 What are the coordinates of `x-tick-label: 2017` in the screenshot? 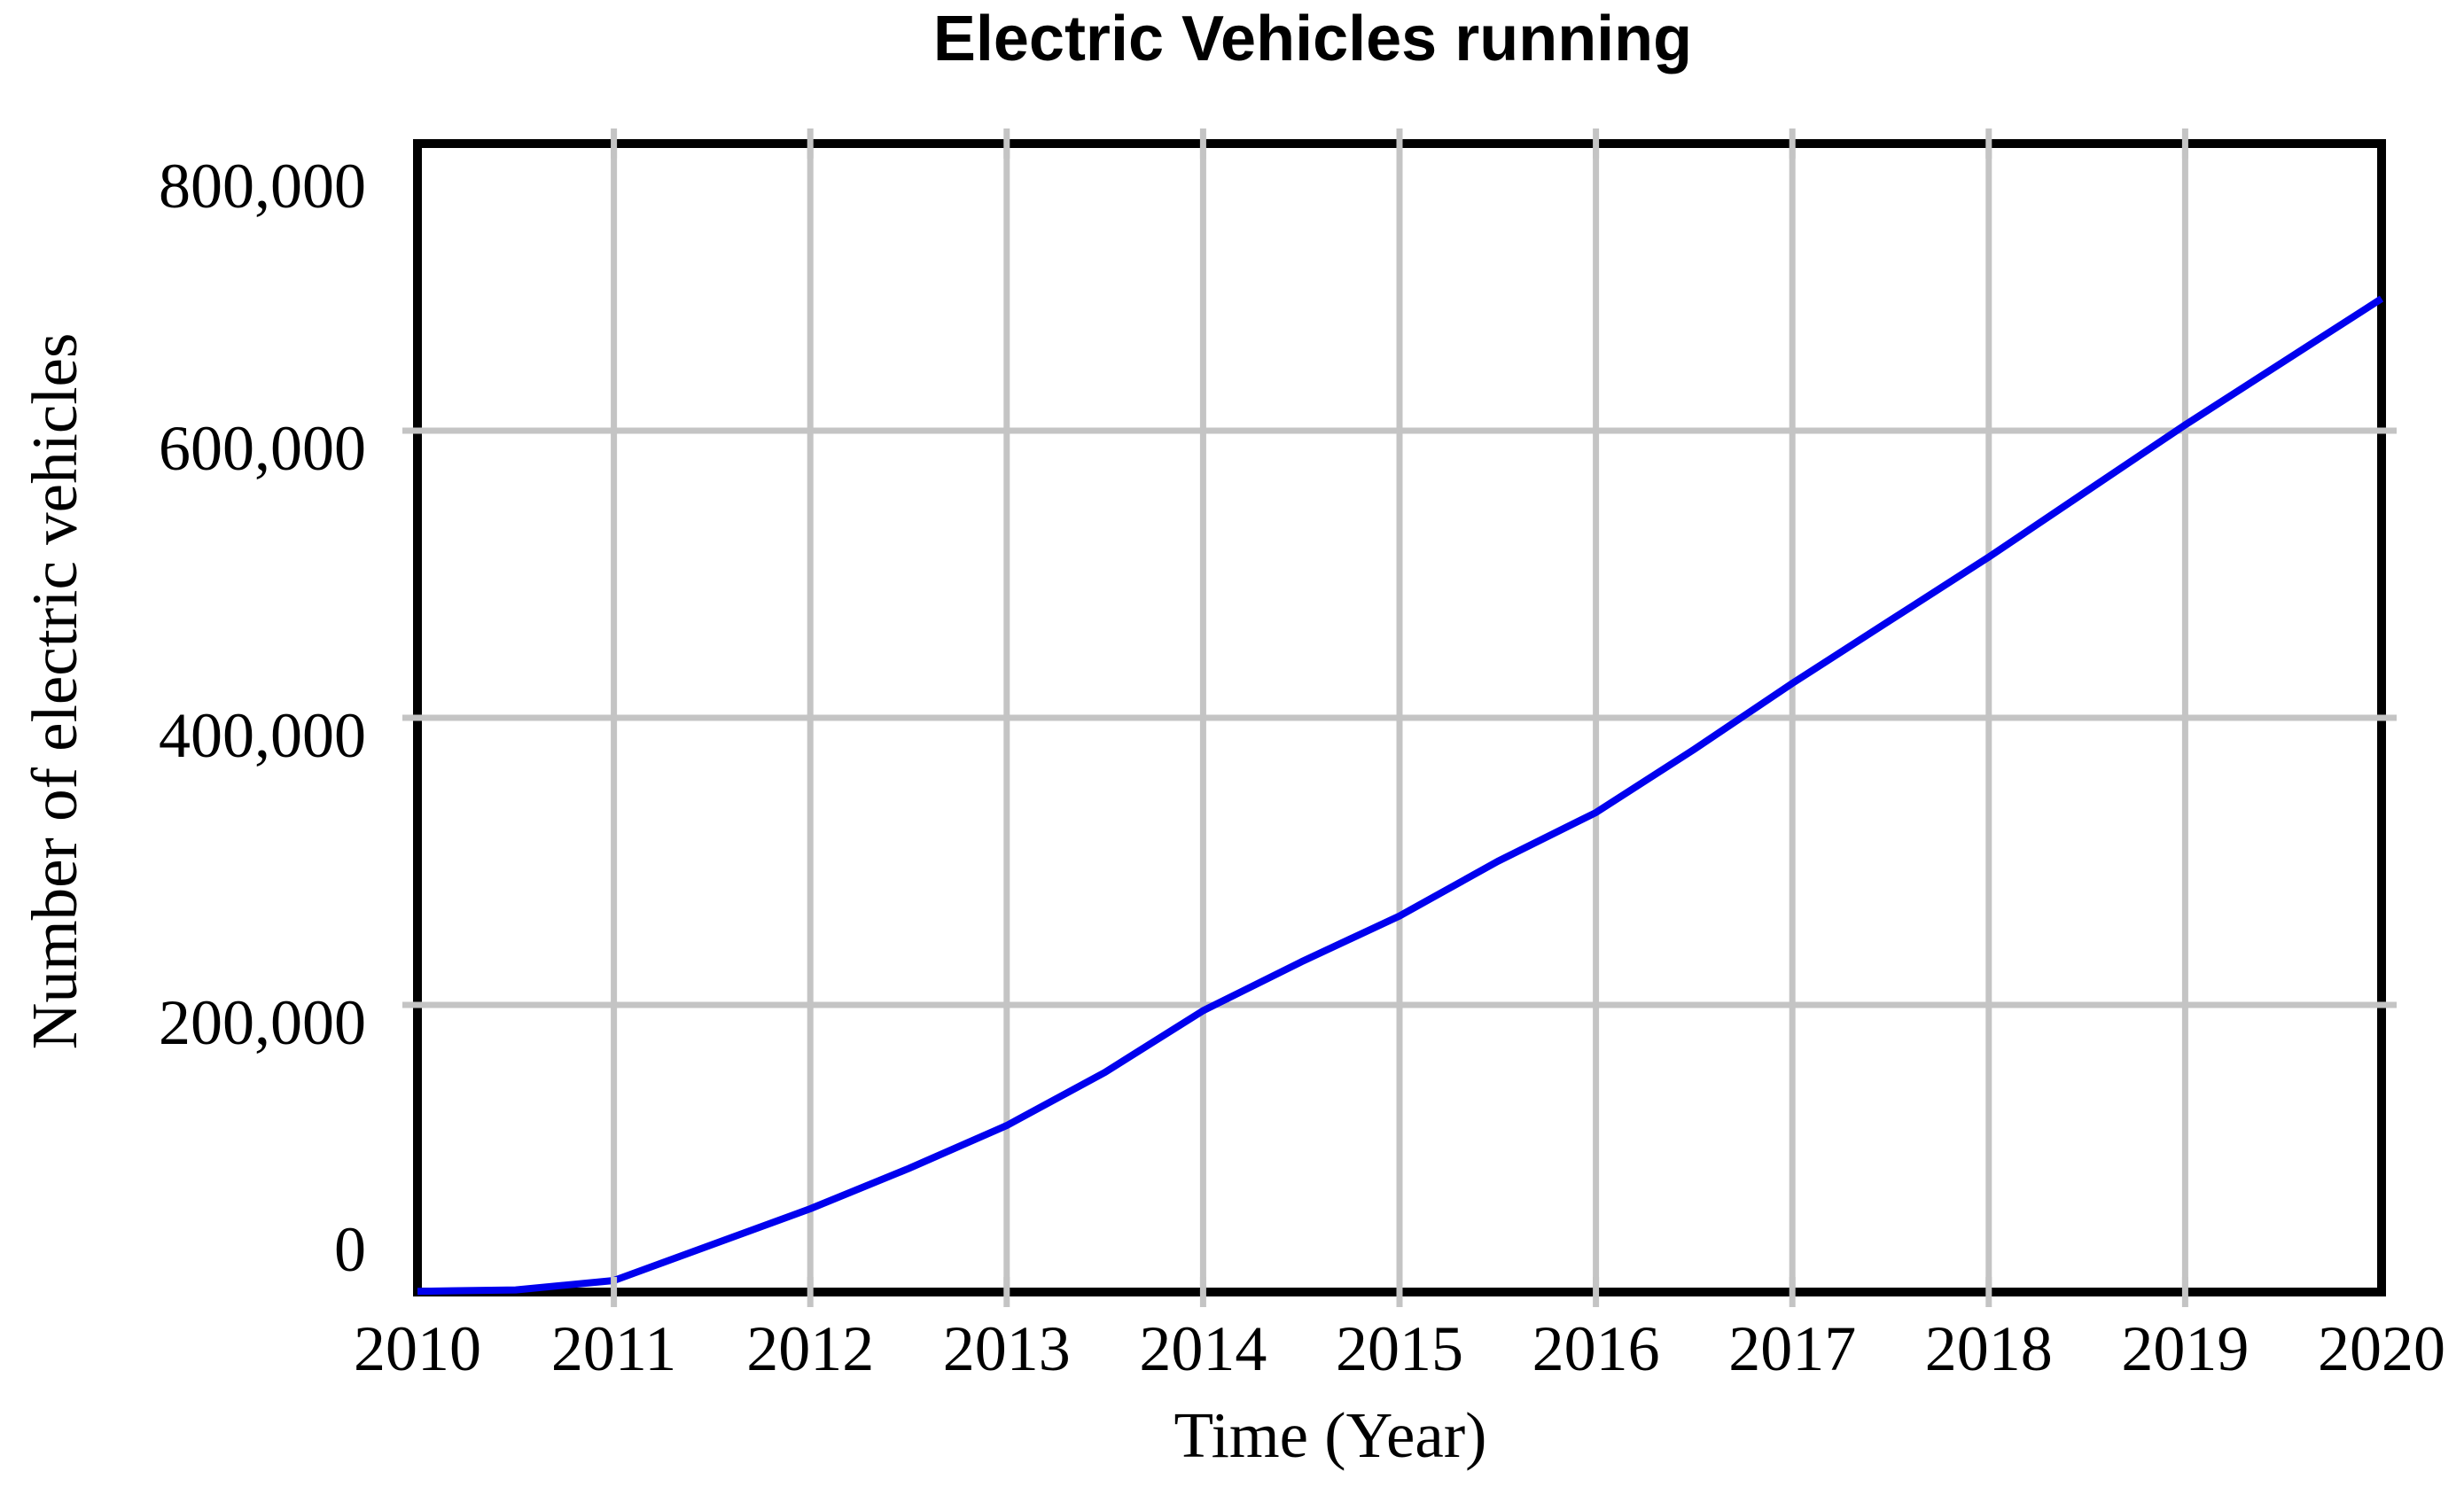 It's located at (1792, 1348).